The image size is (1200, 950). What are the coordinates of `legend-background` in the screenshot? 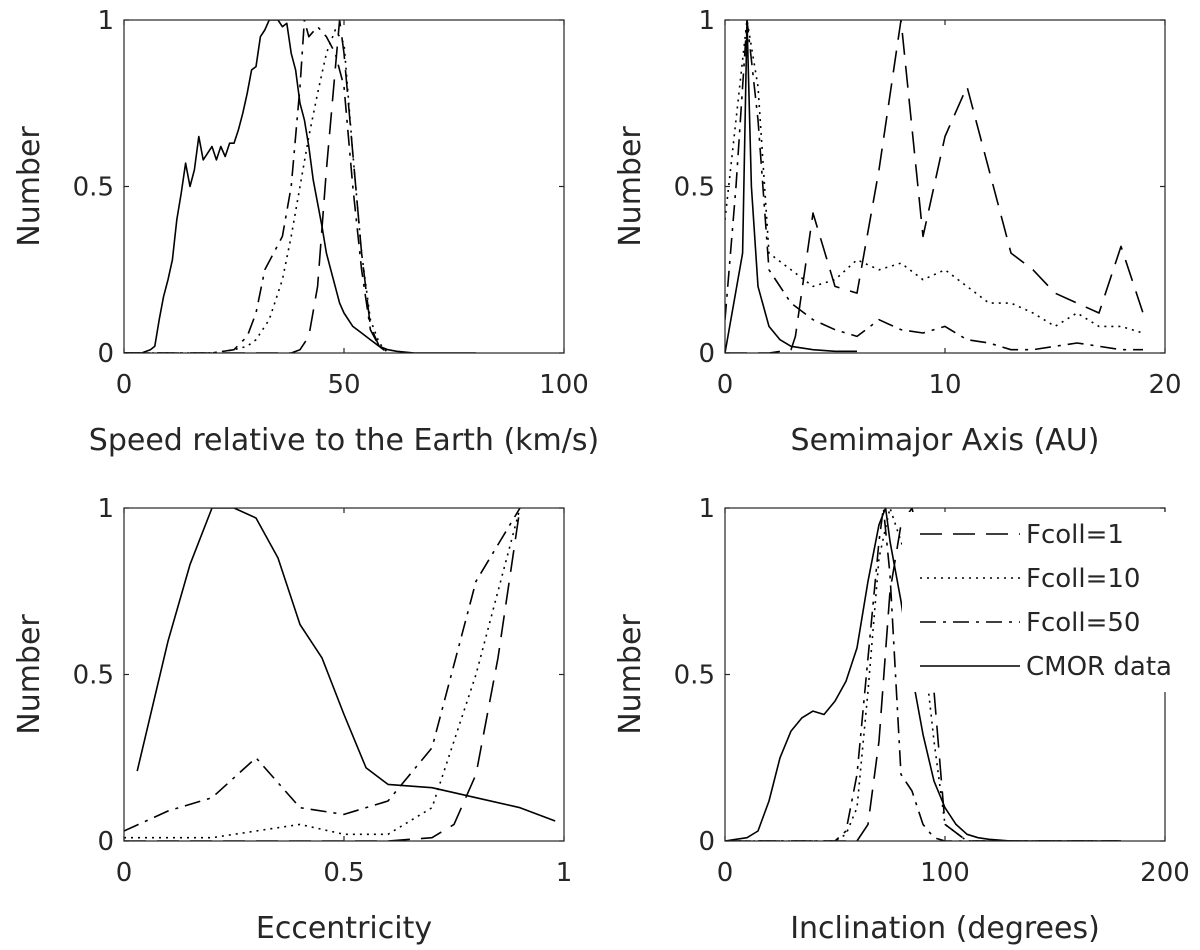 It's located at (1050, 602).